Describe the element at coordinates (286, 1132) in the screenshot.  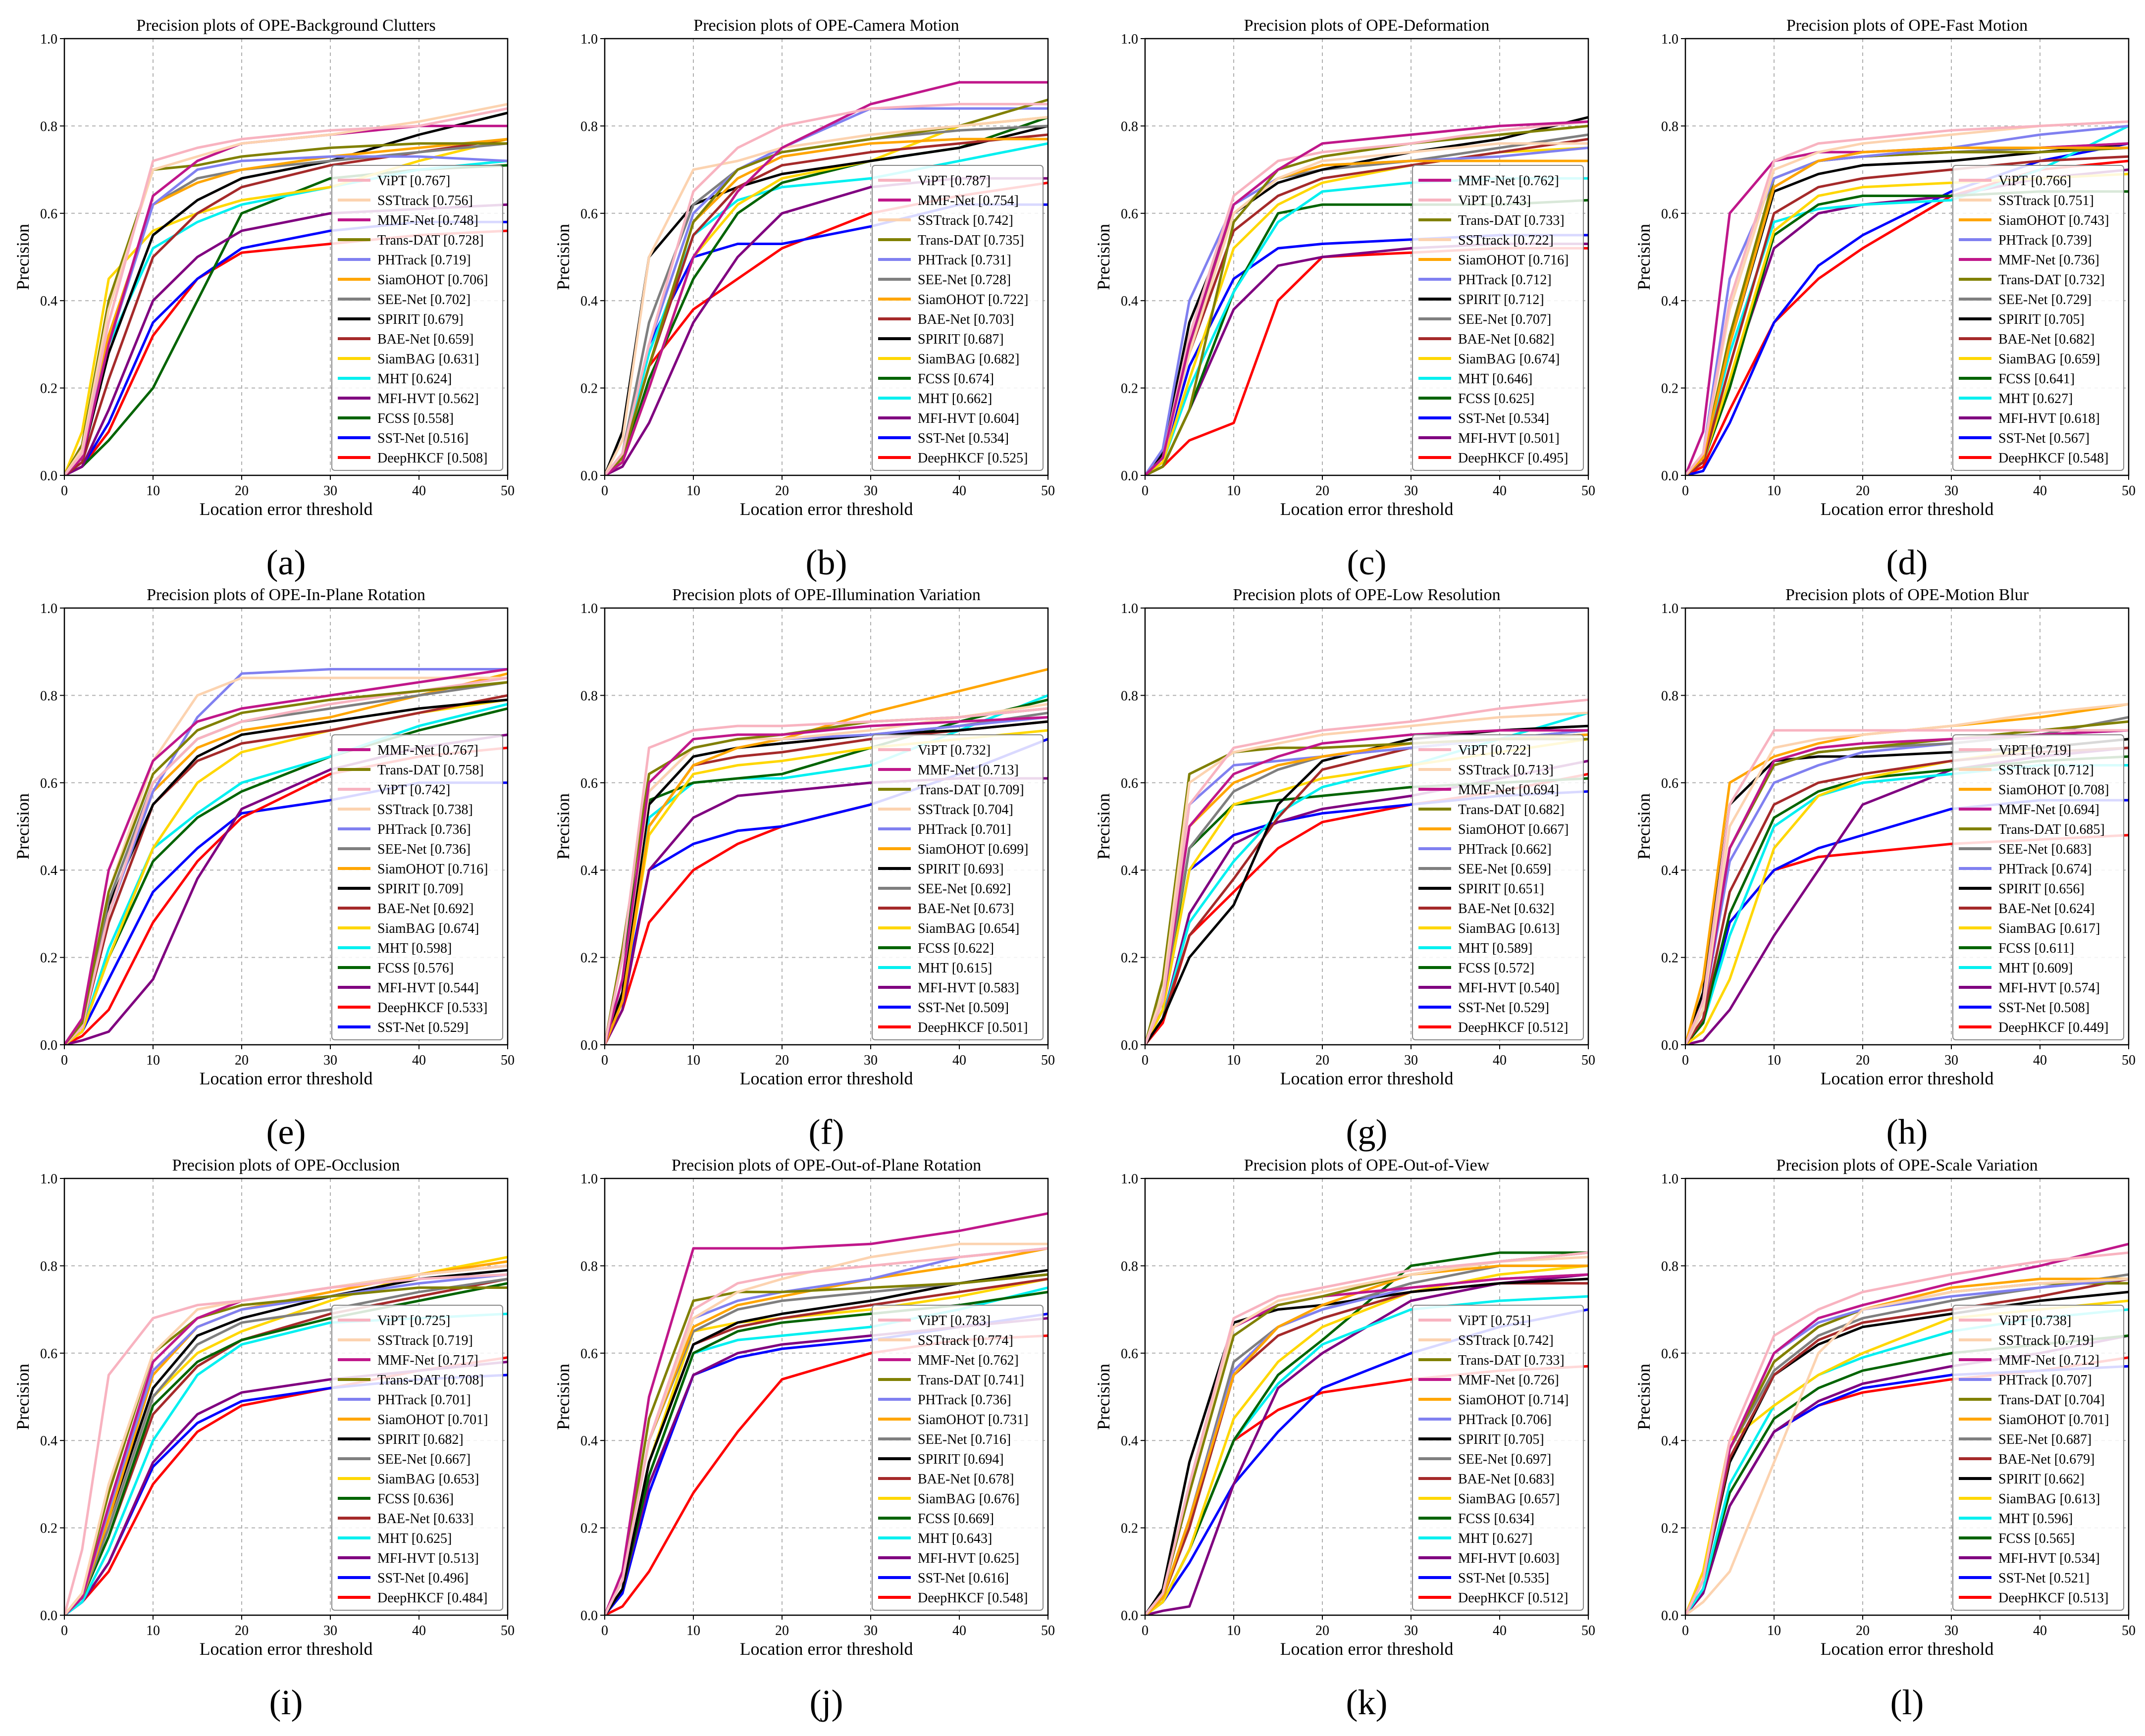
I see `panel-label: (e)` at that location.